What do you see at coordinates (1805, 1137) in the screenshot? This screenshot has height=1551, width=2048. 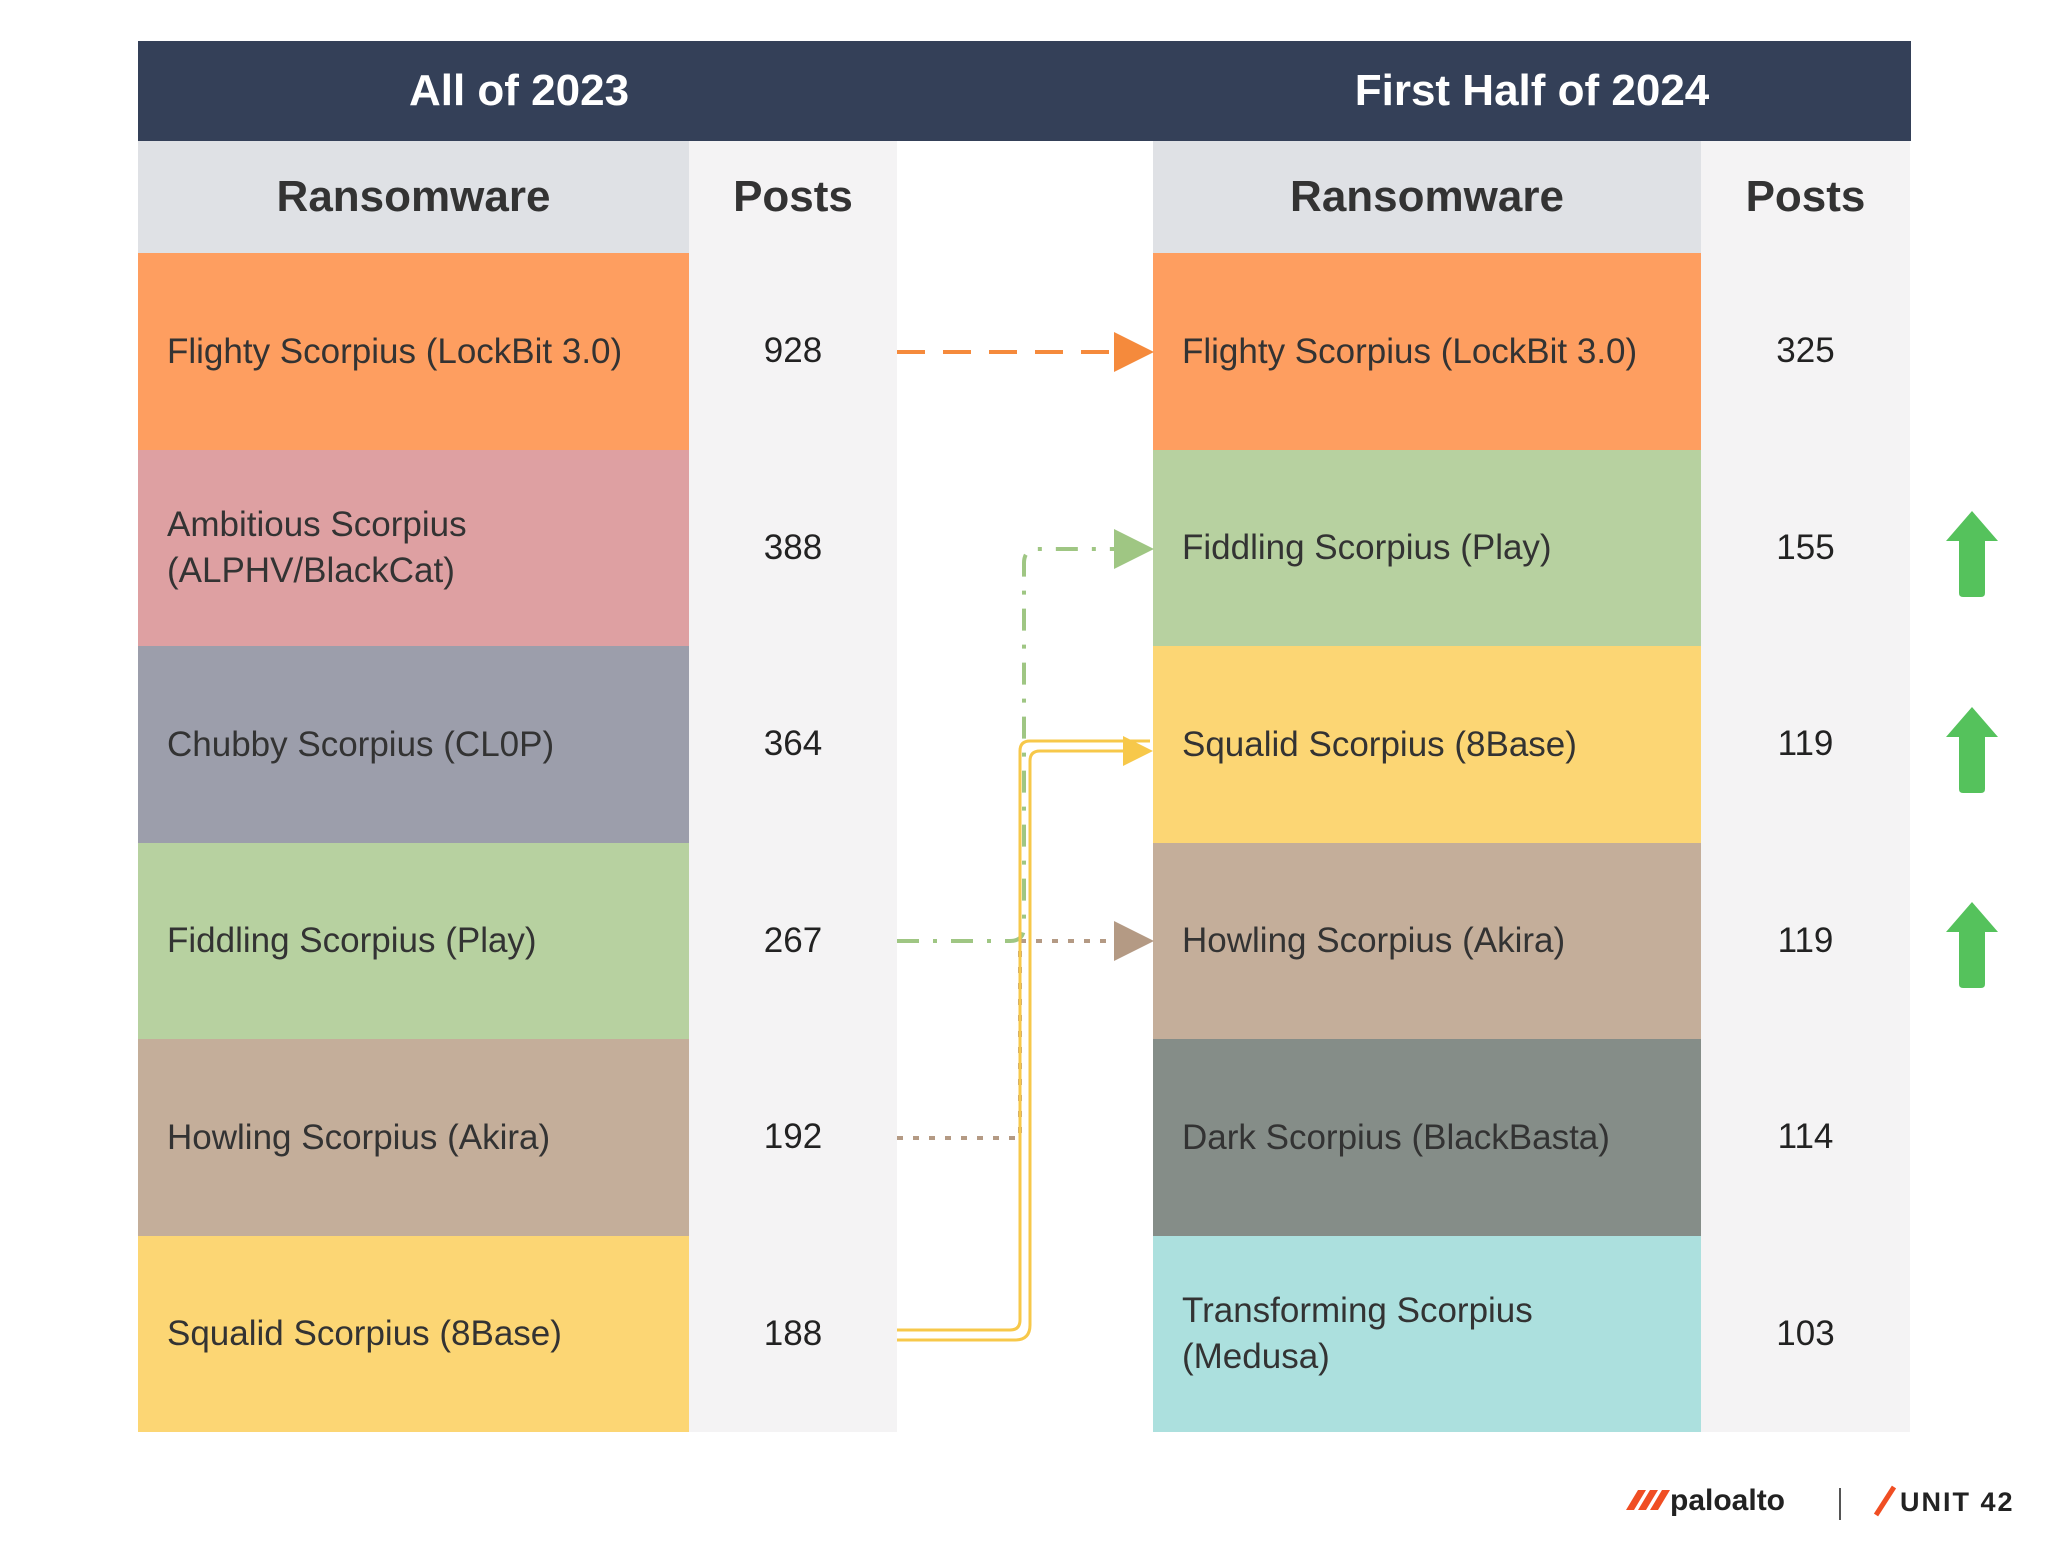 I see `posts-count: 114` at bounding box center [1805, 1137].